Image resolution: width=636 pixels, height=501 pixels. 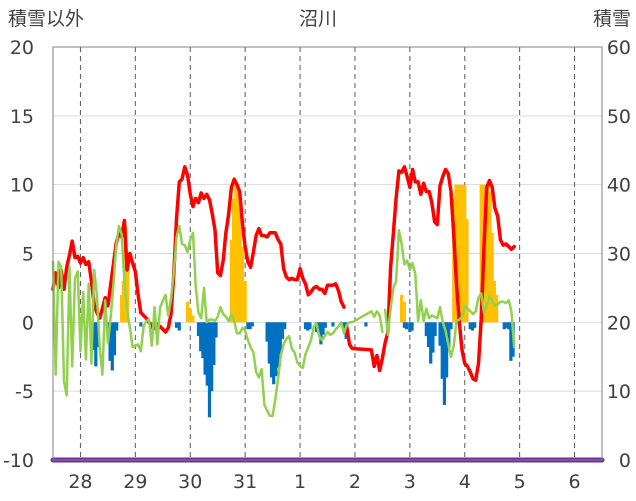 What do you see at coordinates (245, 482) in the screenshot?
I see `x-tick-label: 31` at bounding box center [245, 482].